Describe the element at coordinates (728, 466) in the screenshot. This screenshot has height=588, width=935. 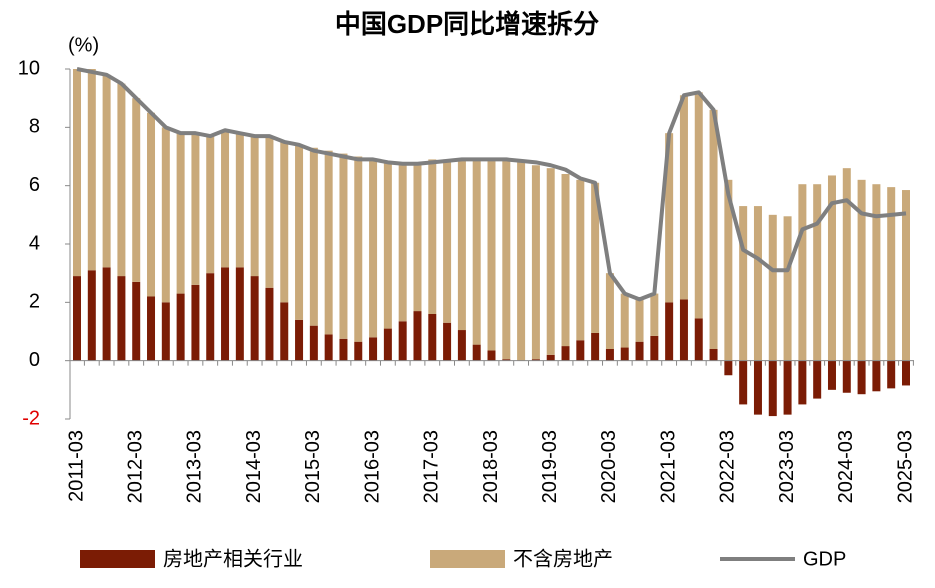
I see `x-tick-label: 2022-03` at that location.